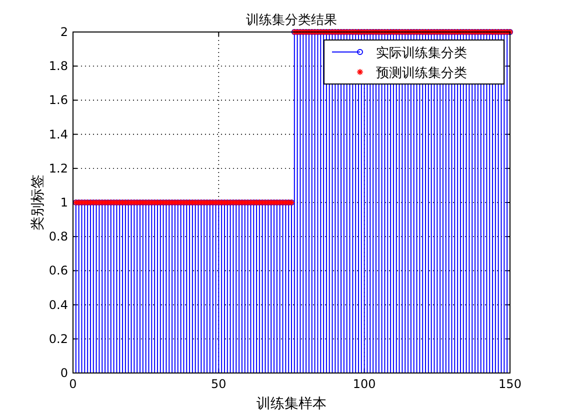  Describe the element at coordinates (58, 66) in the screenshot. I see `y-tick-label: 1.8` at that location.